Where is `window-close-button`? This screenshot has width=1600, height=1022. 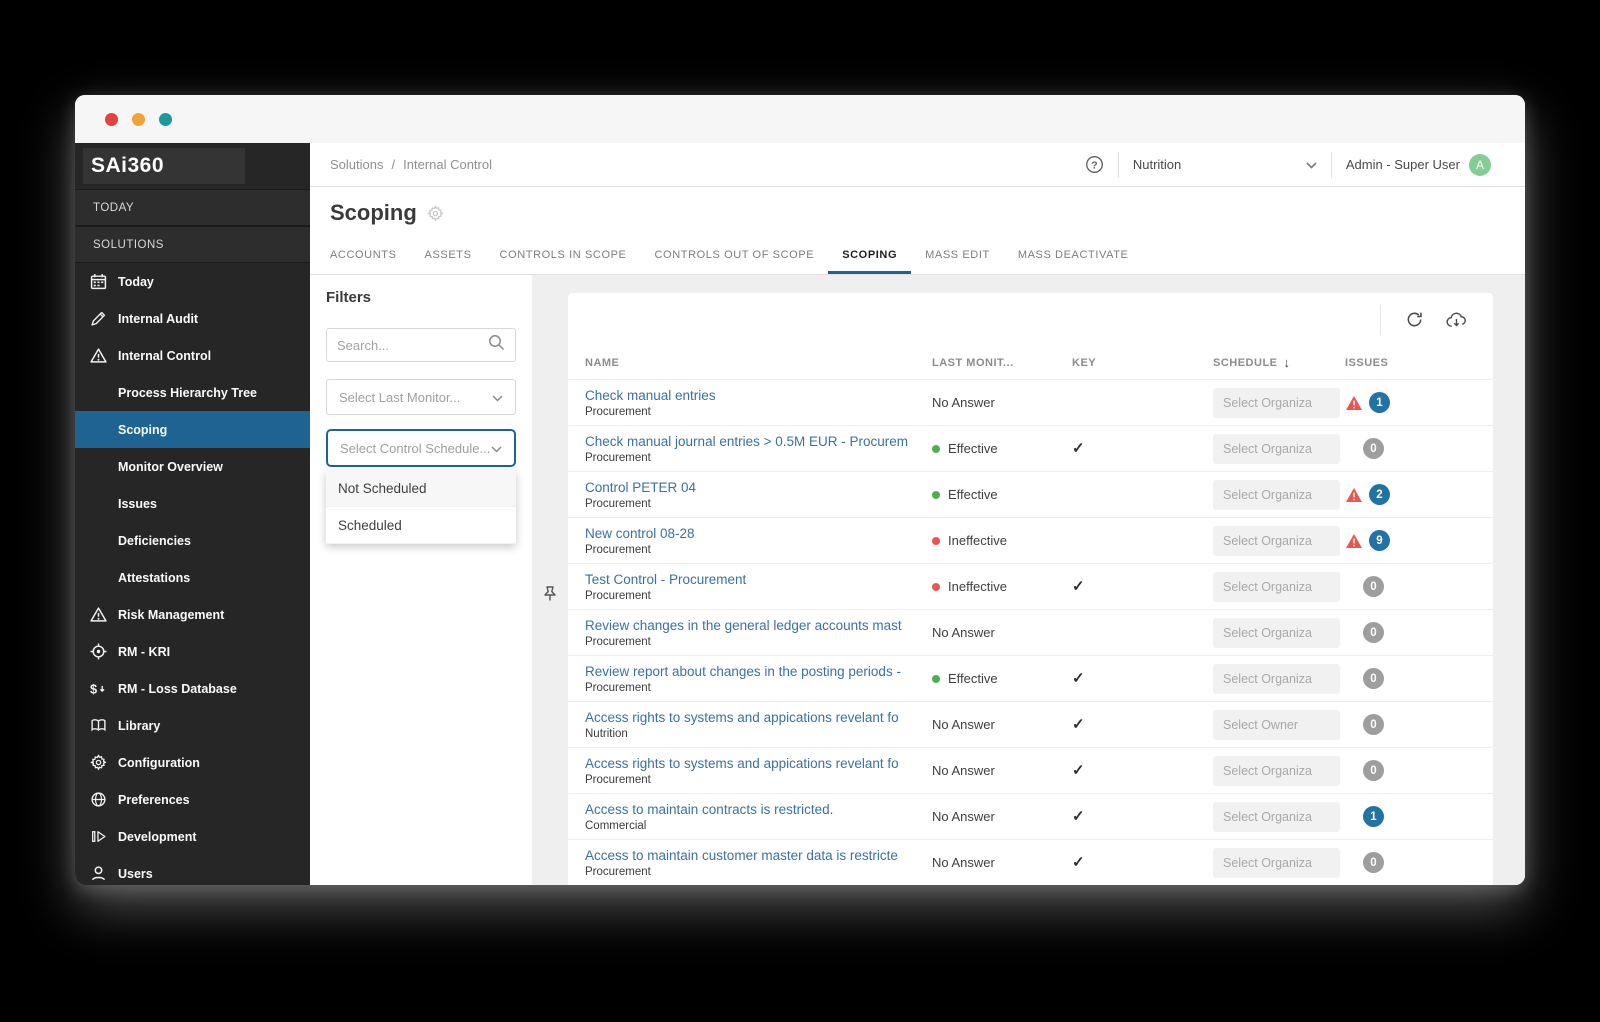 window-close-button is located at coordinates (111, 119).